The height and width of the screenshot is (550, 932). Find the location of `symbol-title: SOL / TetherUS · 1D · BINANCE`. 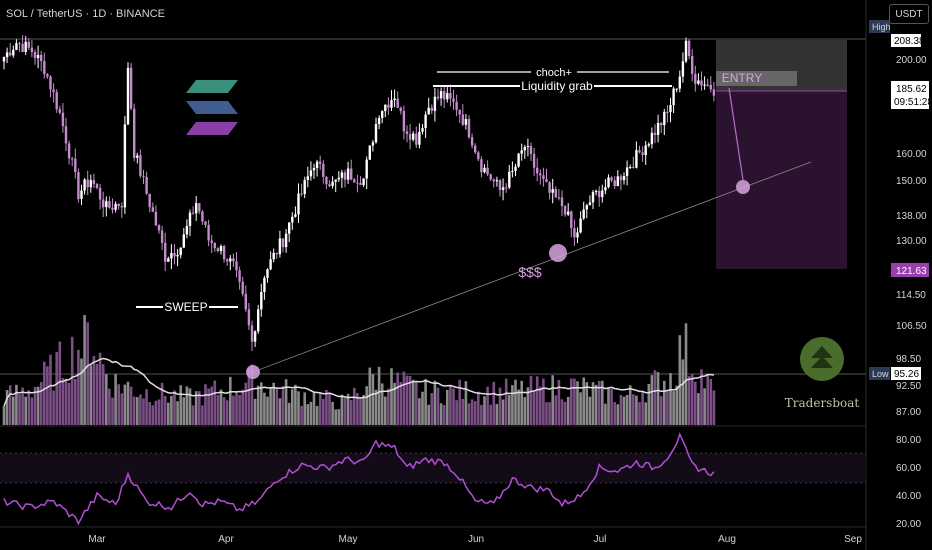

symbol-title: SOL / TetherUS · 1D · BINANCE is located at coordinates (85, 14).